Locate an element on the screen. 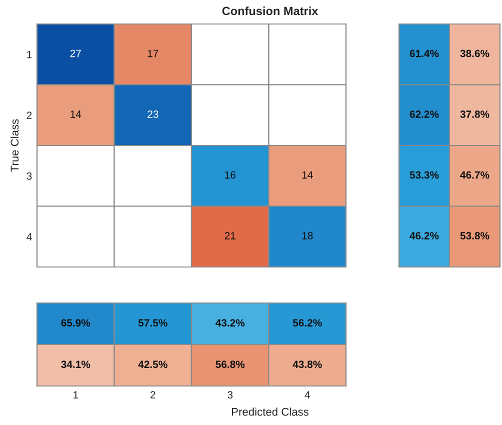  data-label: 62.2% is located at coordinates (424, 114).